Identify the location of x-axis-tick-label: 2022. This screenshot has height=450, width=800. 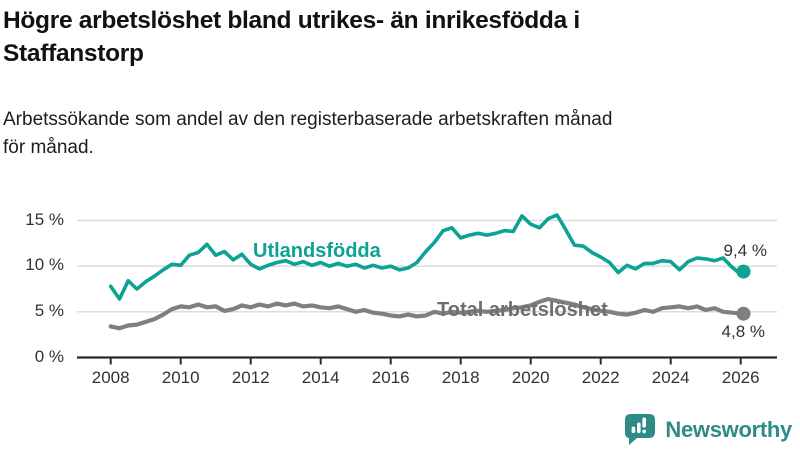
(600, 377).